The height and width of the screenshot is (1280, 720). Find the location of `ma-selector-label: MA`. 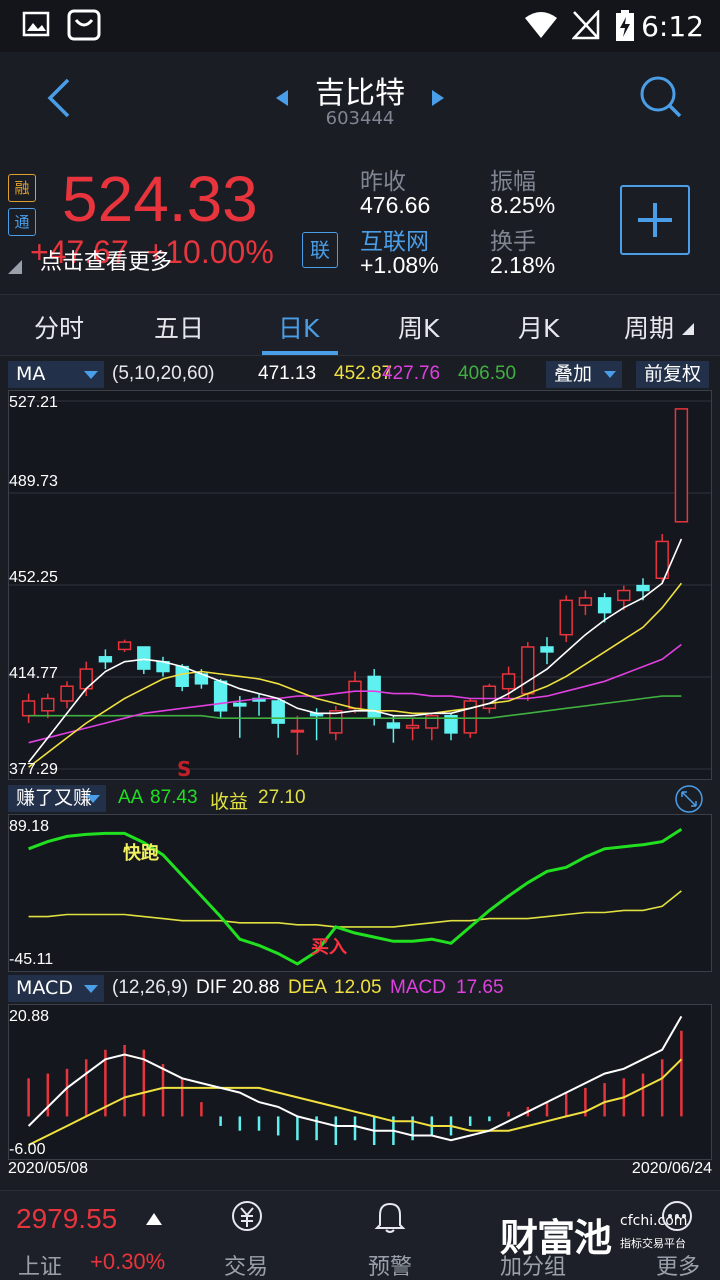

ma-selector-label: MA is located at coordinates (31, 374).